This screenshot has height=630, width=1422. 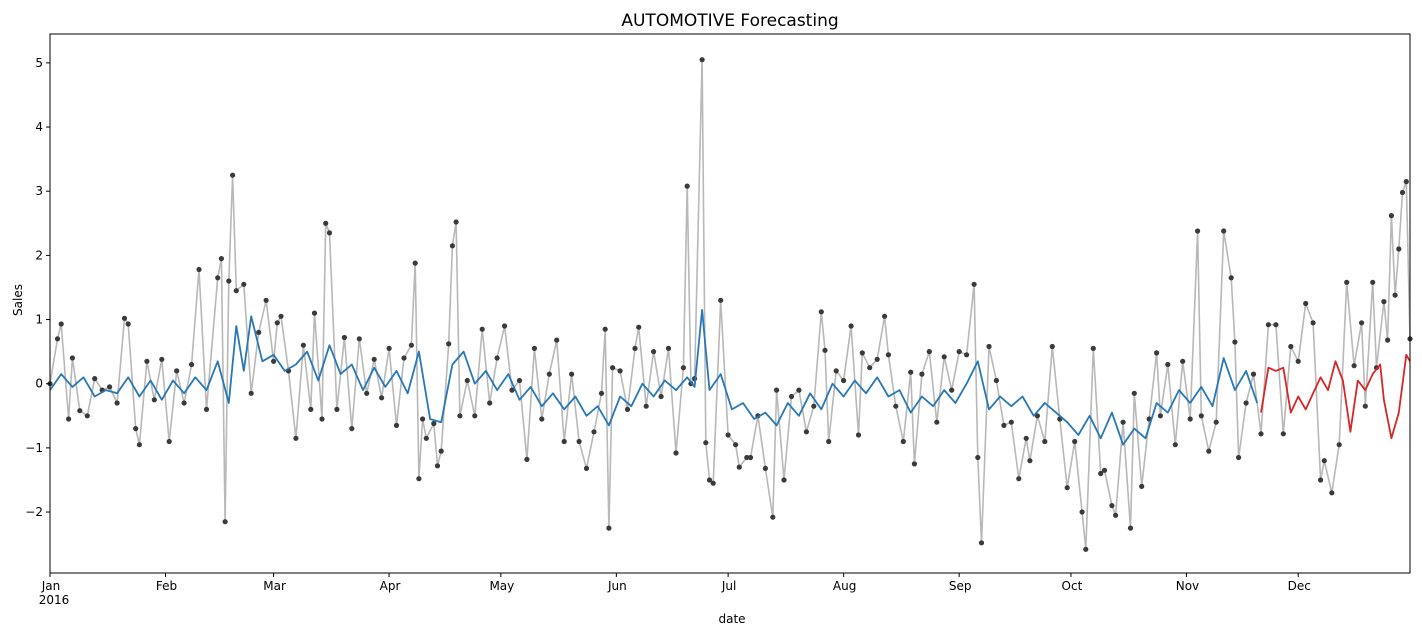 What do you see at coordinates (390, 586) in the screenshot?
I see `x-tick-label: Apr` at bounding box center [390, 586].